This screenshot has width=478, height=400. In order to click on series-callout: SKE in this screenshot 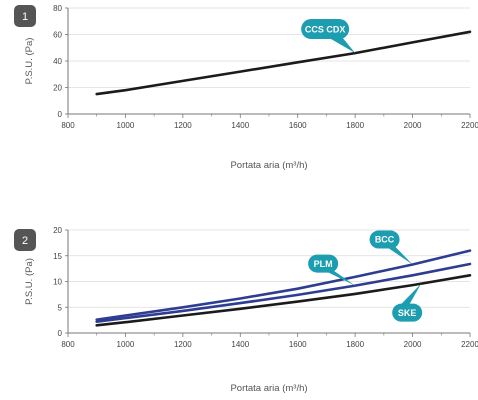, I will do `click(407, 302)`.